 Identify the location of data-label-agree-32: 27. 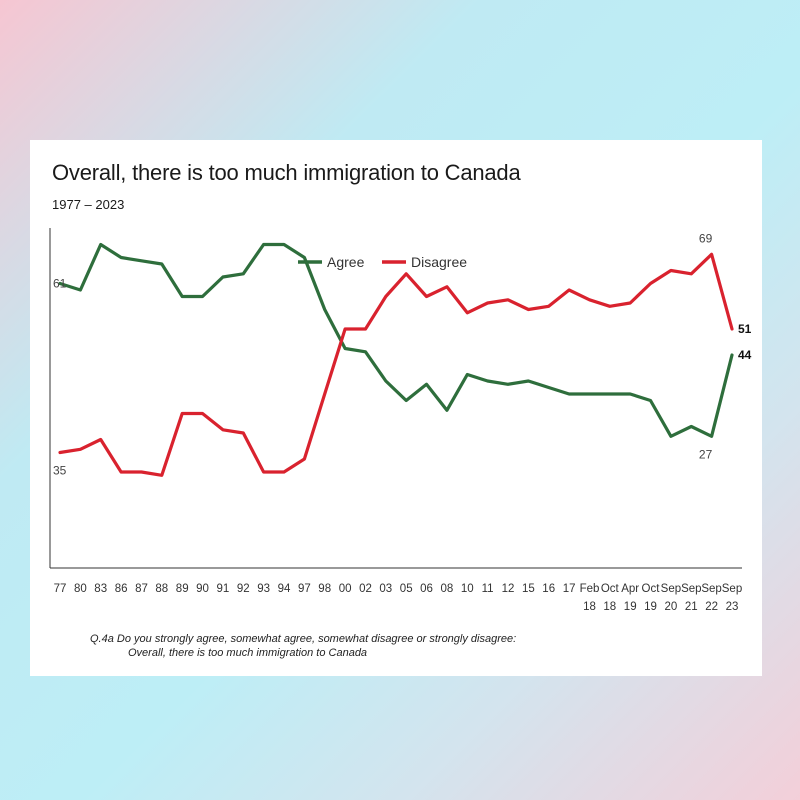
(706, 454).